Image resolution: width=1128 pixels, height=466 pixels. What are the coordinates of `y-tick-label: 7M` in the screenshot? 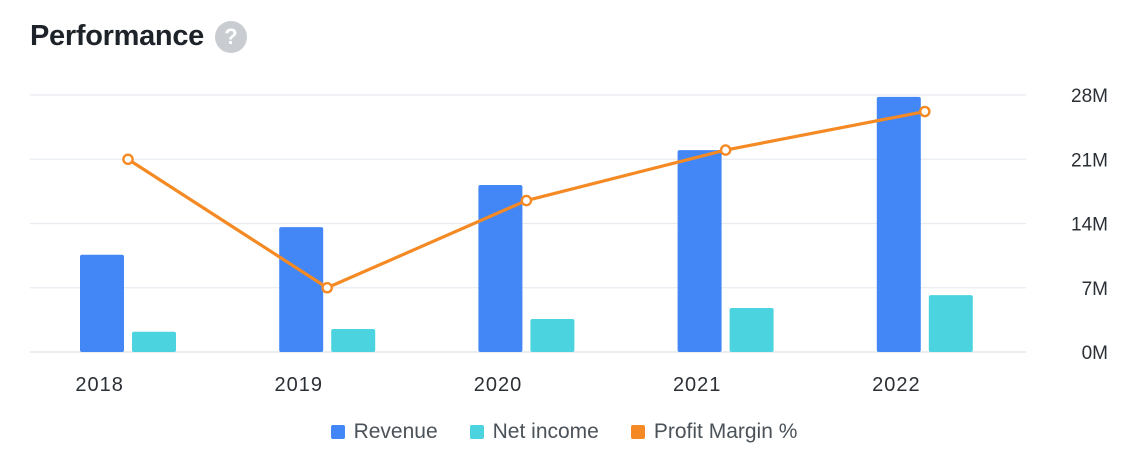 It's located at (1095, 289).